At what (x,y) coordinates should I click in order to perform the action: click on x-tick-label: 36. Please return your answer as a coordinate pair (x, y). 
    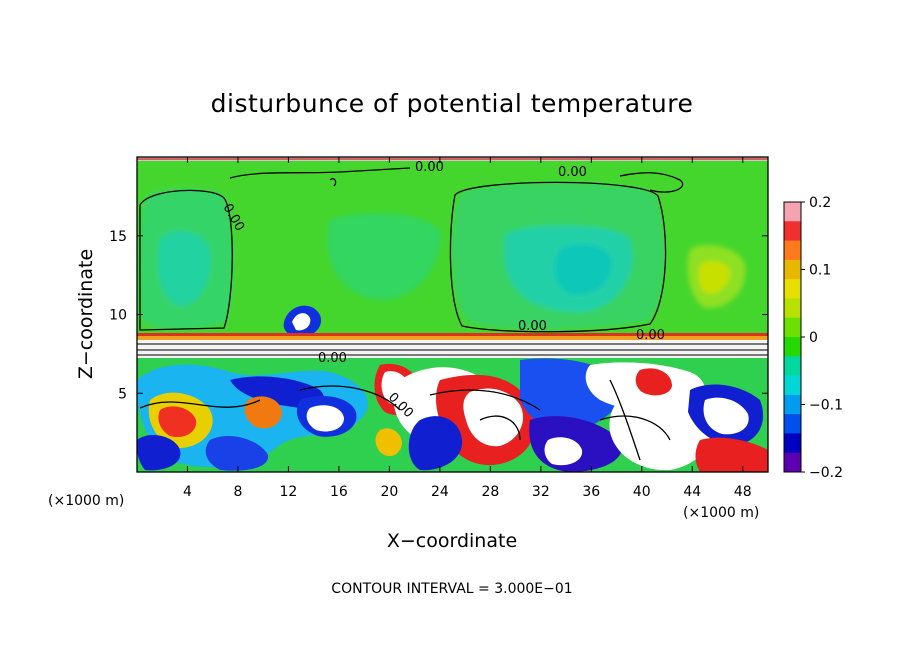
    Looking at the image, I should click on (591, 492).